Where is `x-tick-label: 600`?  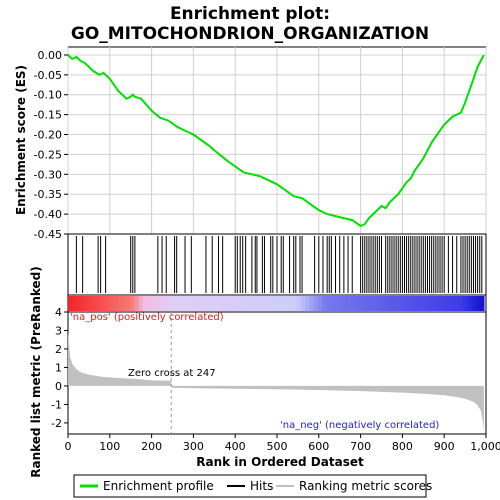 x-tick-label: 600 is located at coordinates (318, 446).